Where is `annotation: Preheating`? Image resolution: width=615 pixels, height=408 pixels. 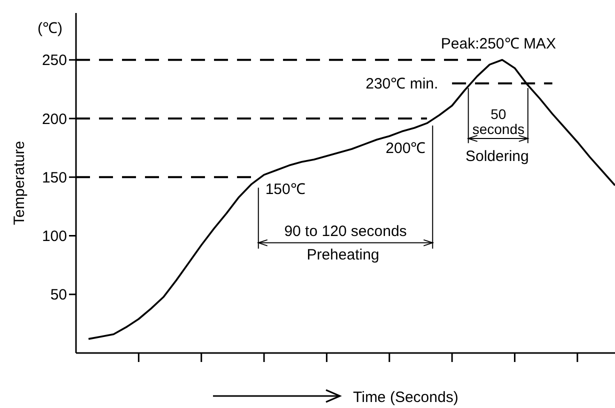 annotation: Preheating is located at coordinates (343, 255).